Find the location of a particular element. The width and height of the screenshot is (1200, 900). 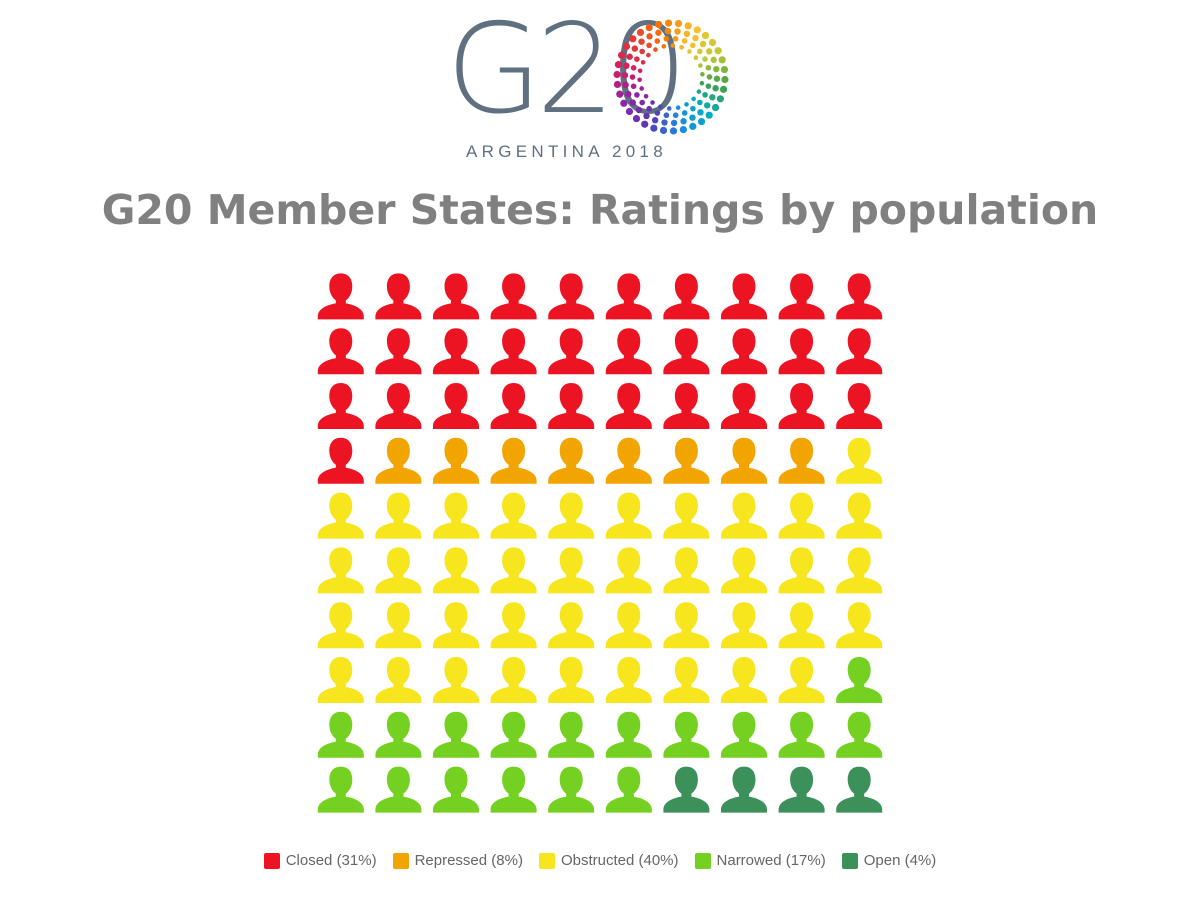

legend-item-obstructed: Obstructed (40%) is located at coordinates (608, 860).